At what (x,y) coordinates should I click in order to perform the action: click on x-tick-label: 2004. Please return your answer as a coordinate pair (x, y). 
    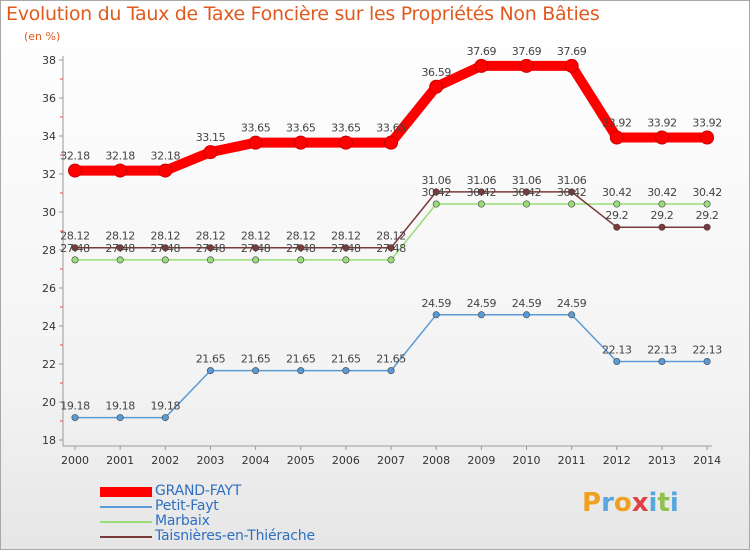
    Looking at the image, I should click on (256, 460).